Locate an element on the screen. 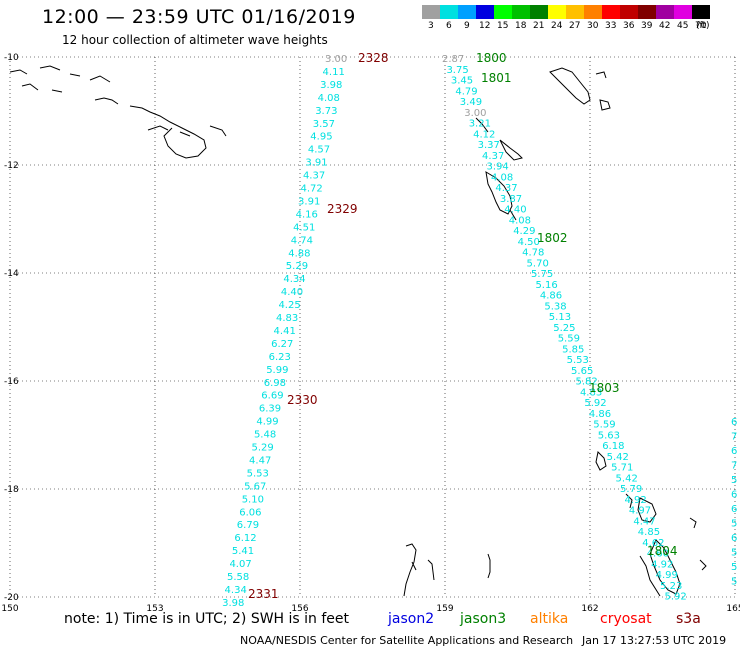 The width and height of the screenshot is (740, 650). swh-value: 3.37 is located at coordinates (489, 145).